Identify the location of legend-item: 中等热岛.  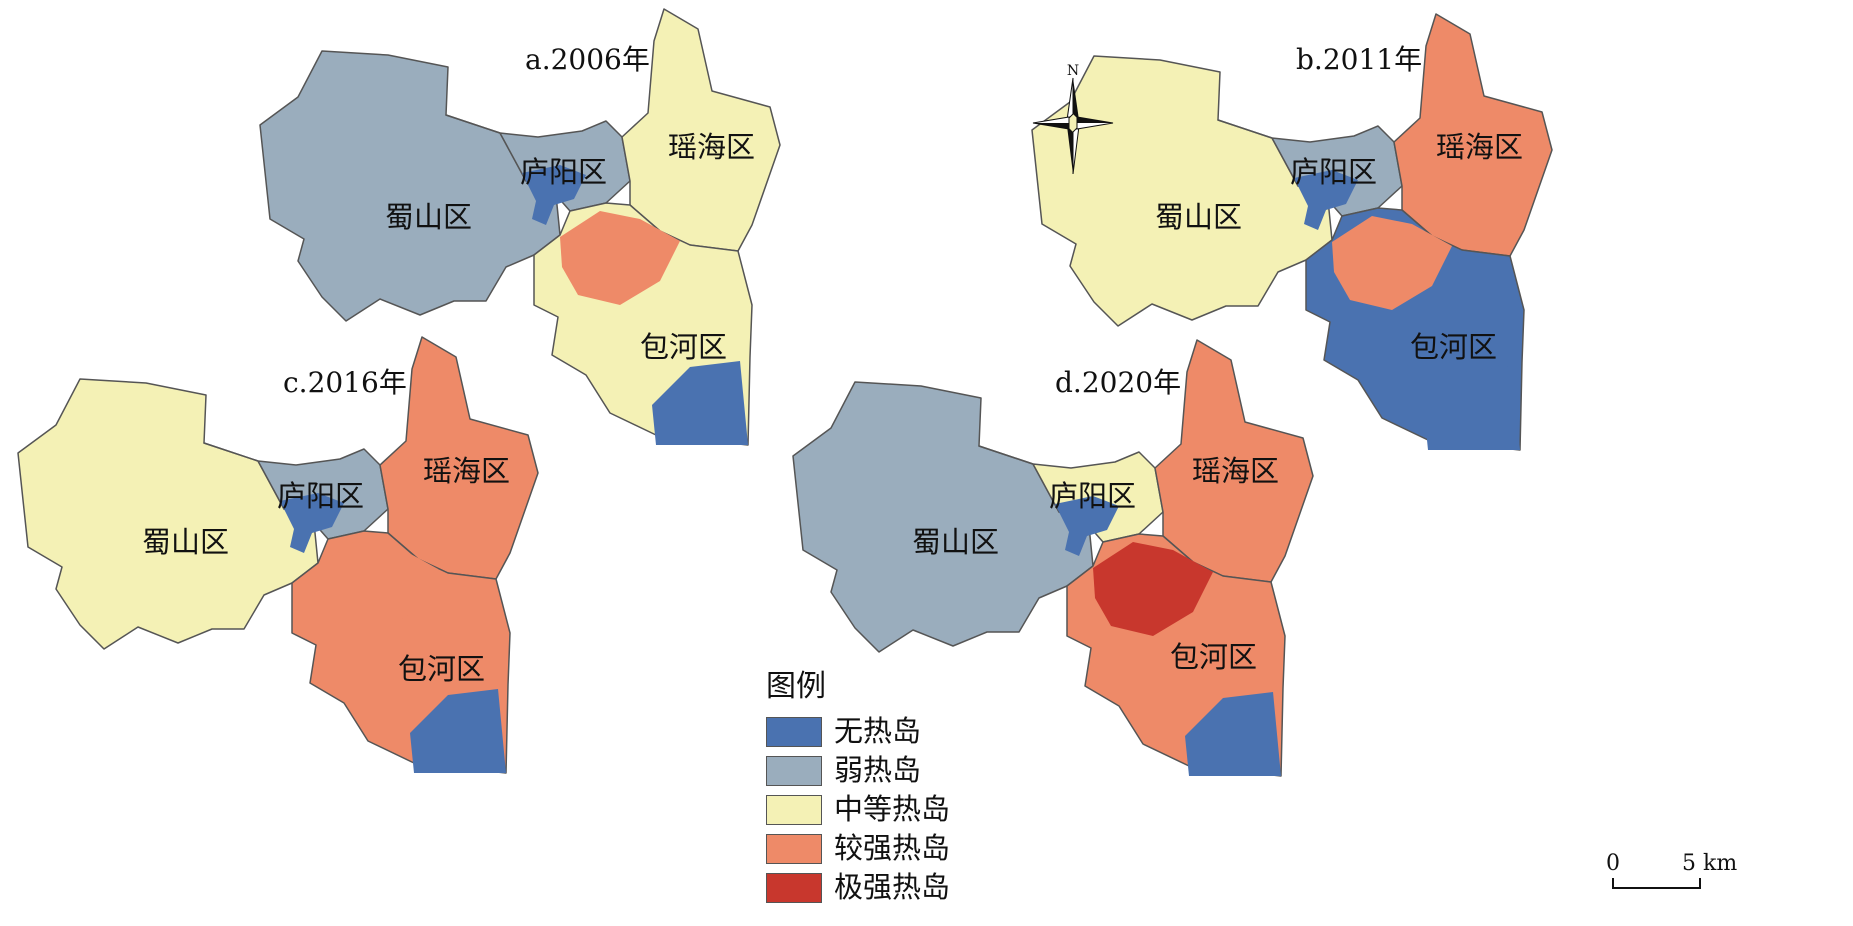
(858, 809).